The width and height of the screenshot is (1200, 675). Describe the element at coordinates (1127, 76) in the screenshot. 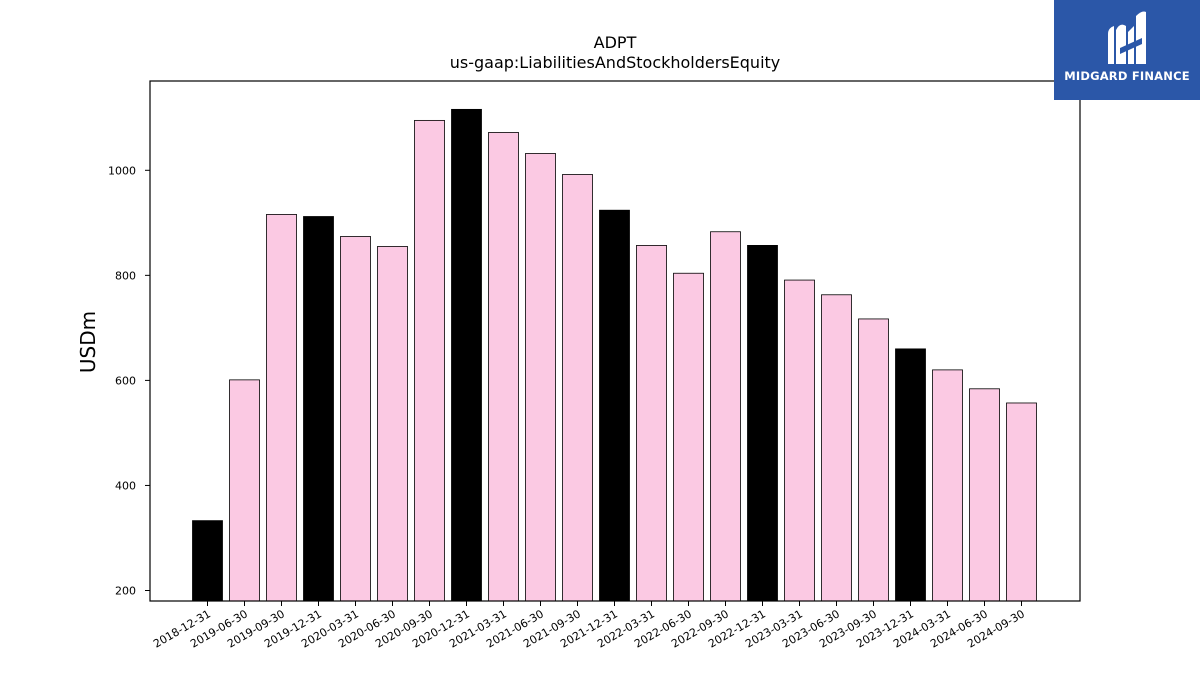

I see `logo-text: MIDGARD FINANCE` at that location.